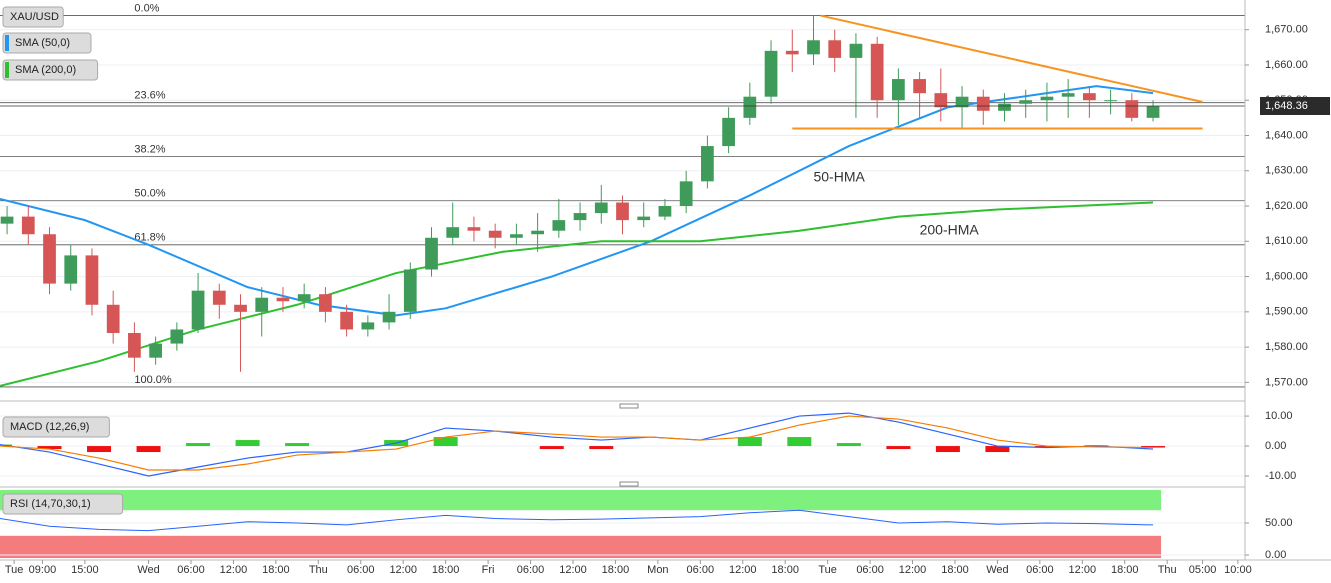 The image size is (1331, 583). I want to click on y-tick-label: 1,610.00, so click(1286, 241).